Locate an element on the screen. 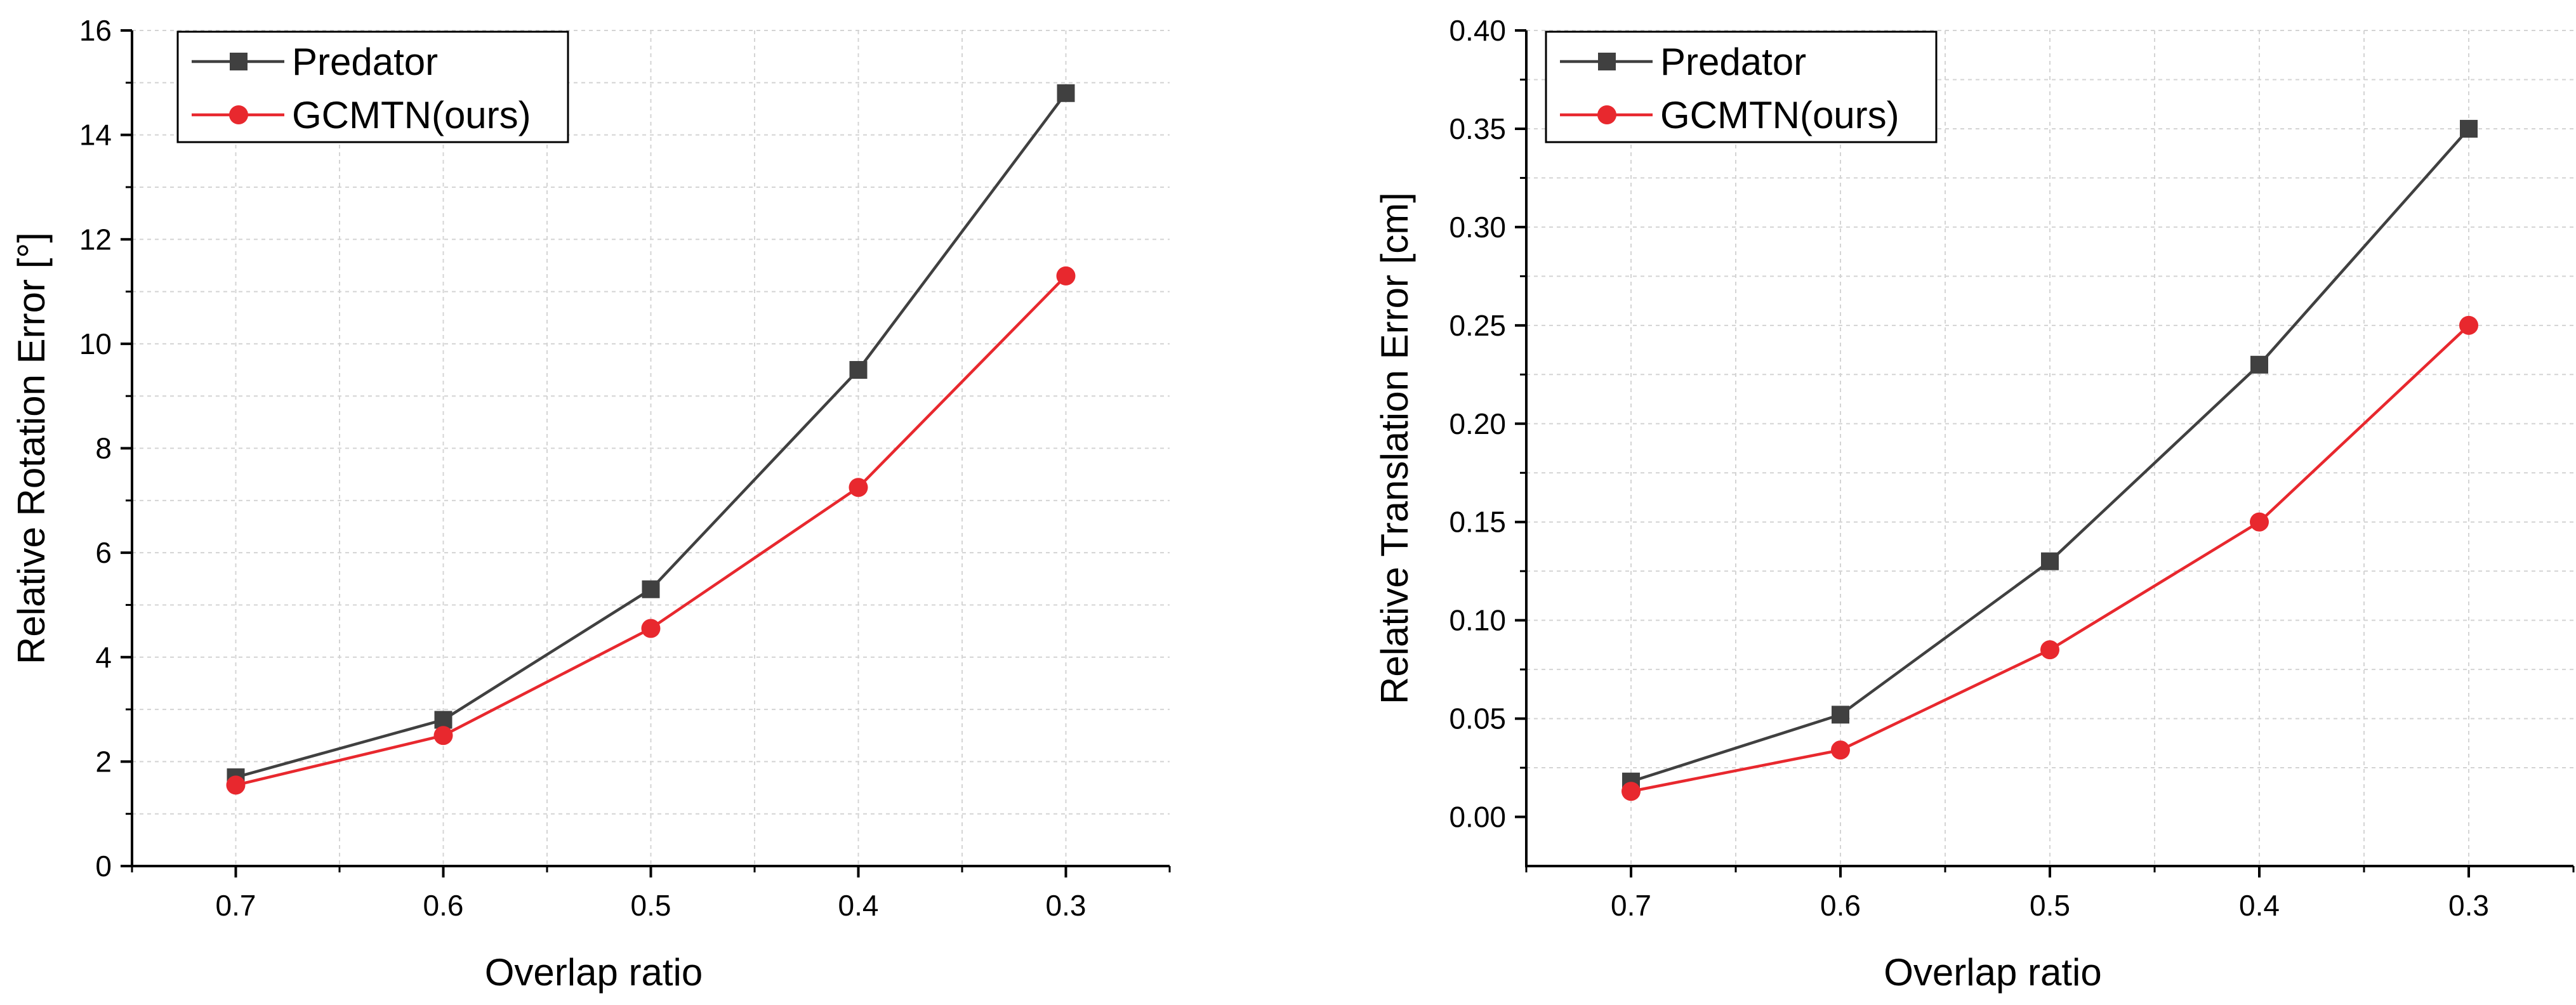 The width and height of the screenshot is (2576, 1005). y-tick-label: 0 is located at coordinates (103, 867).